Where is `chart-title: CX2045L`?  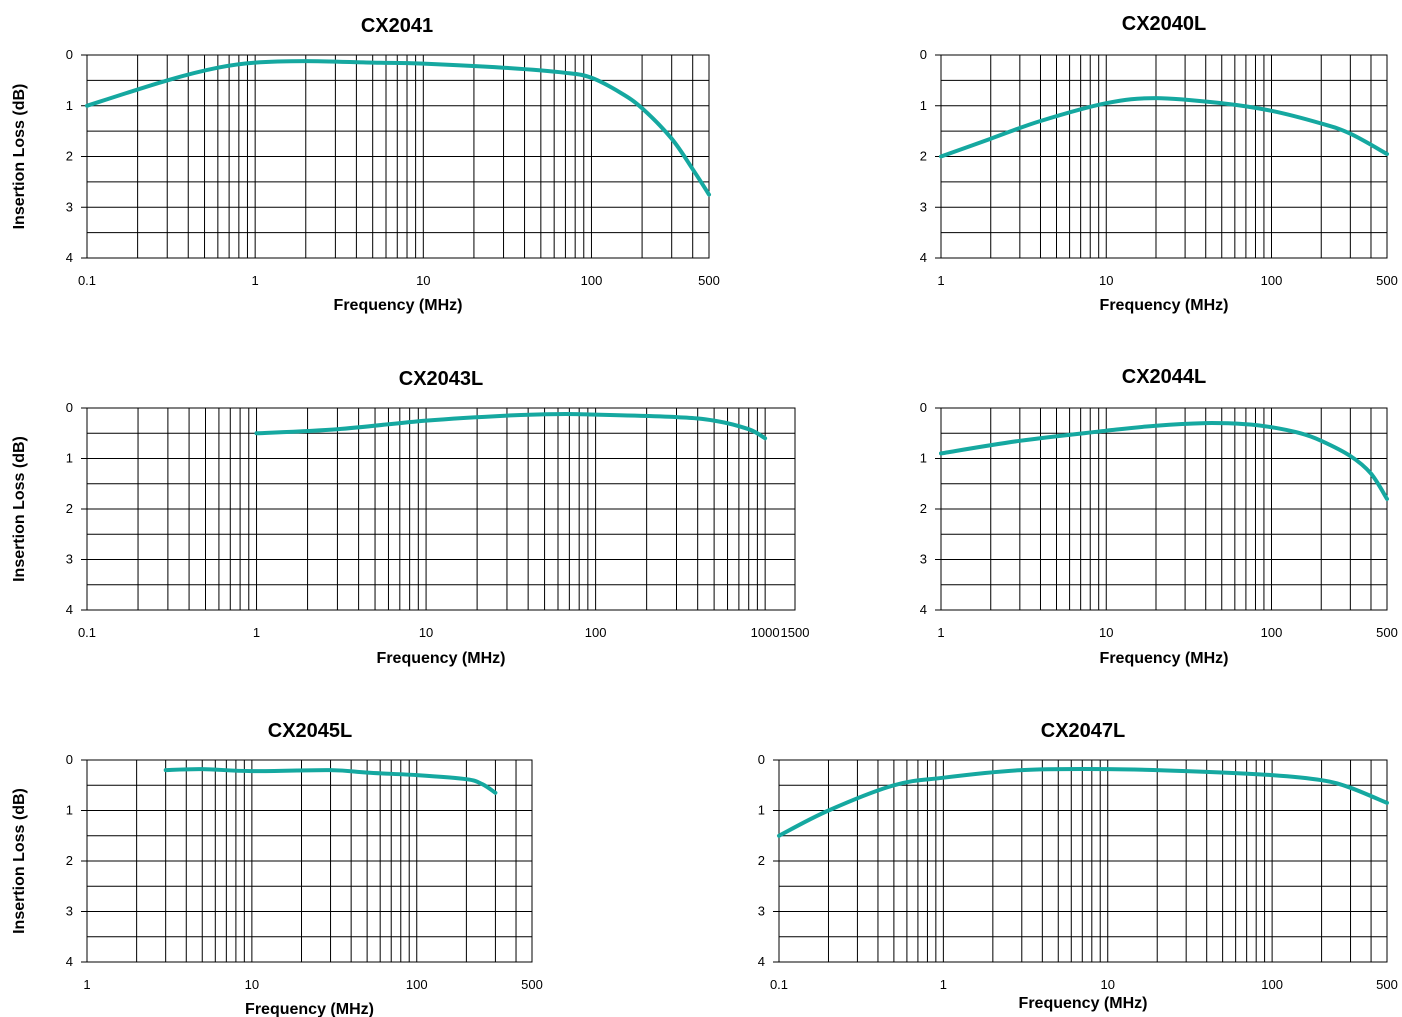
chart-title: CX2045L is located at coordinates (310, 731).